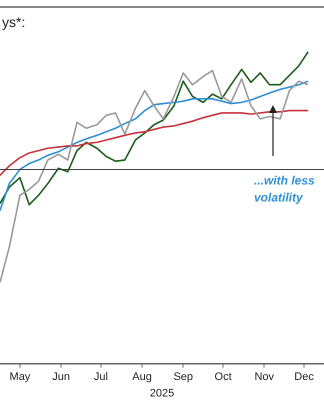 This screenshot has width=324, height=400. I want to click on x-tick-label: Dec, so click(304, 377).